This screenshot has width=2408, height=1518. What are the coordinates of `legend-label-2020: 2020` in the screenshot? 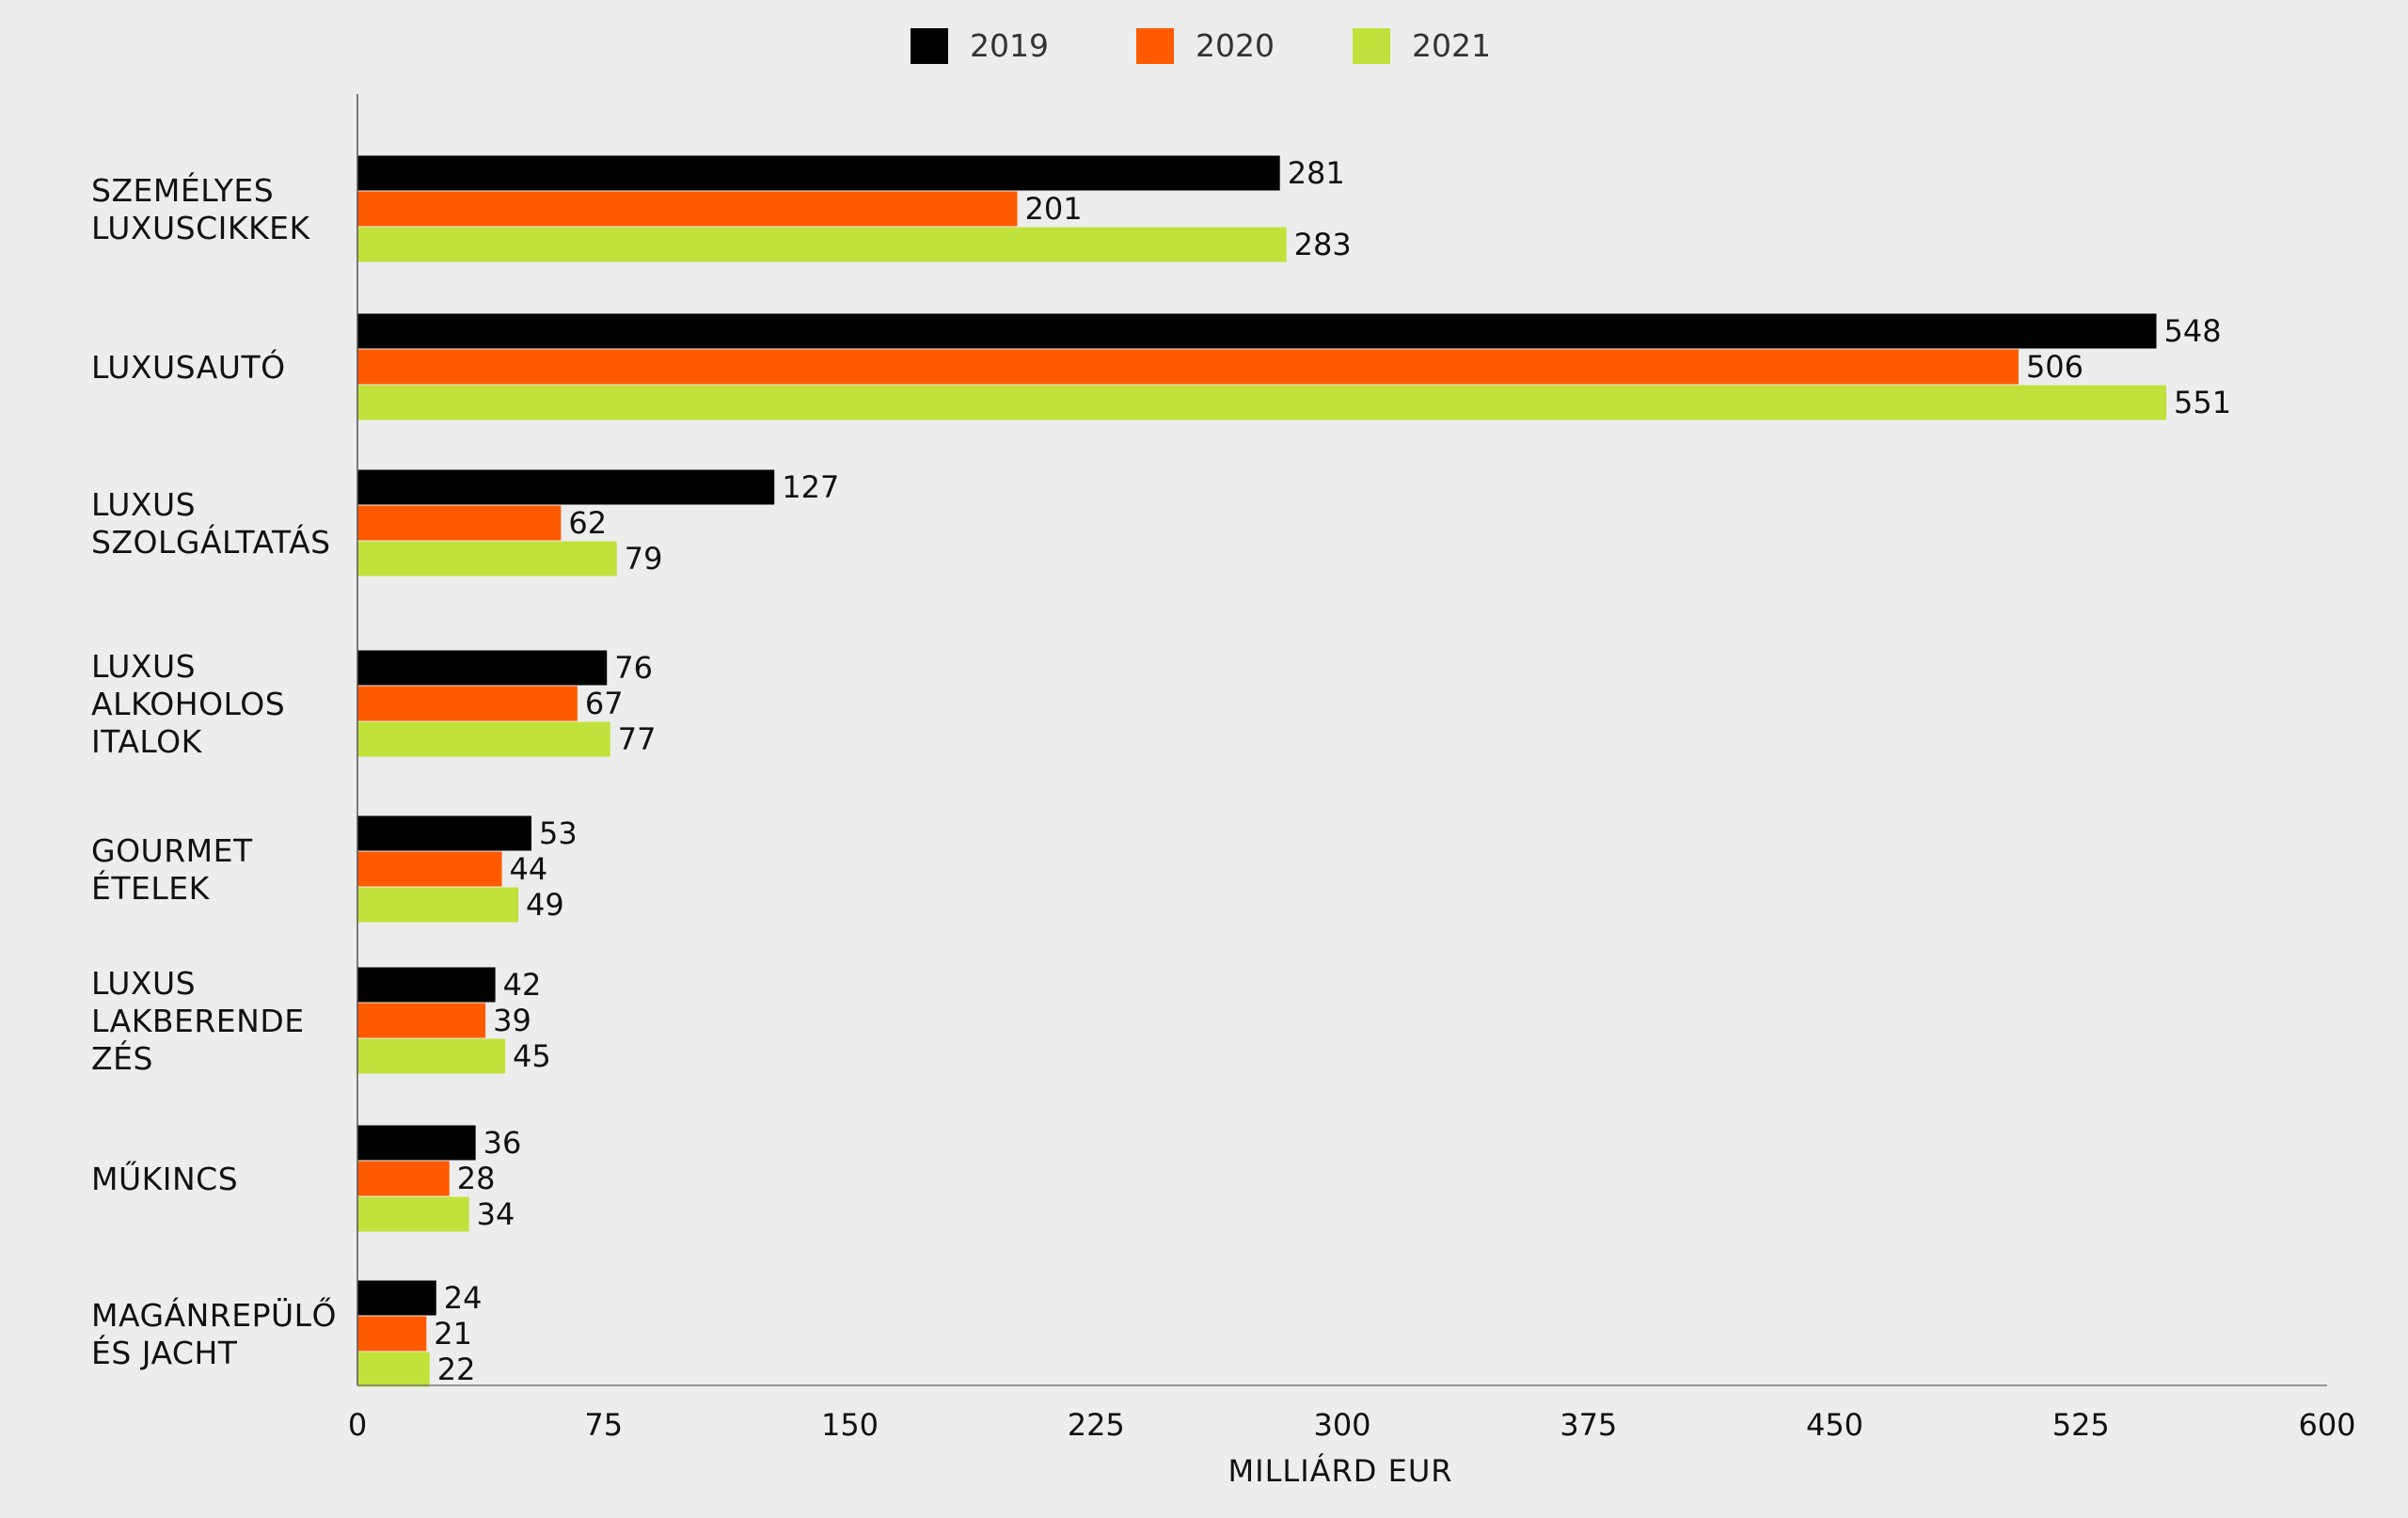 It's located at (1236, 45).